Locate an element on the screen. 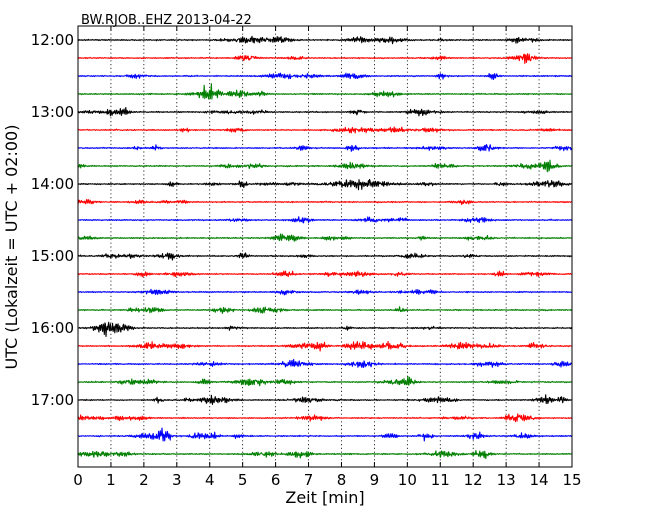 This screenshot has height=520, width=650. y-tick-label: 12:00 is located at coordinates (52, 40).